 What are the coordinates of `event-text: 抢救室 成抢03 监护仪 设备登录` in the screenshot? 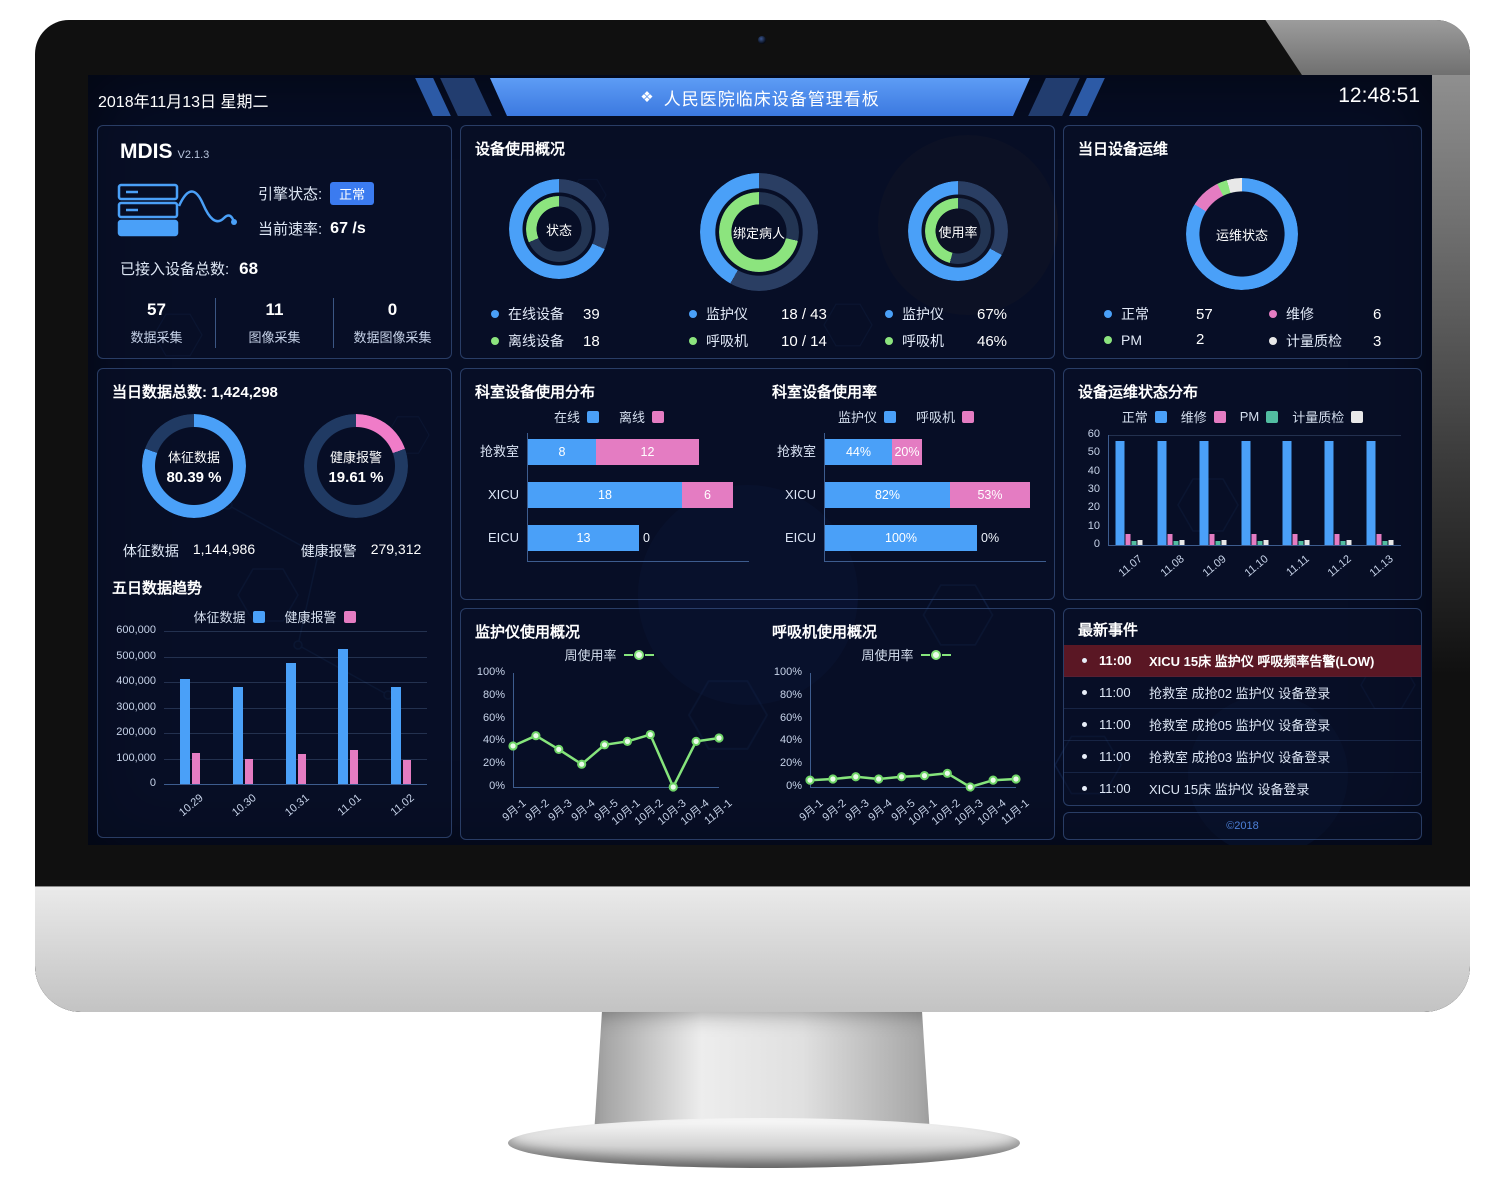 It's located at (1240, 757).